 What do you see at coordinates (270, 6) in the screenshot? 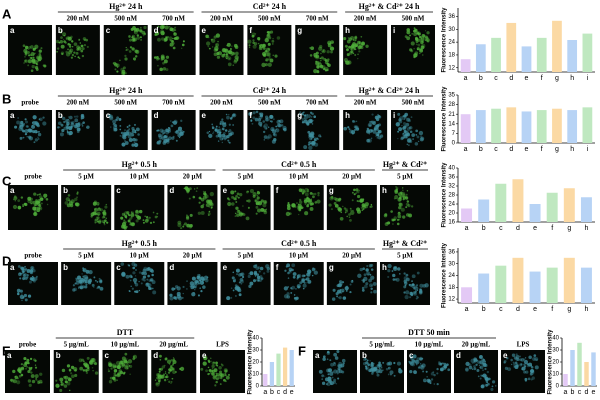
I see `group-title: Cd²⁺ 24 h` at bounding box center [270, 6].